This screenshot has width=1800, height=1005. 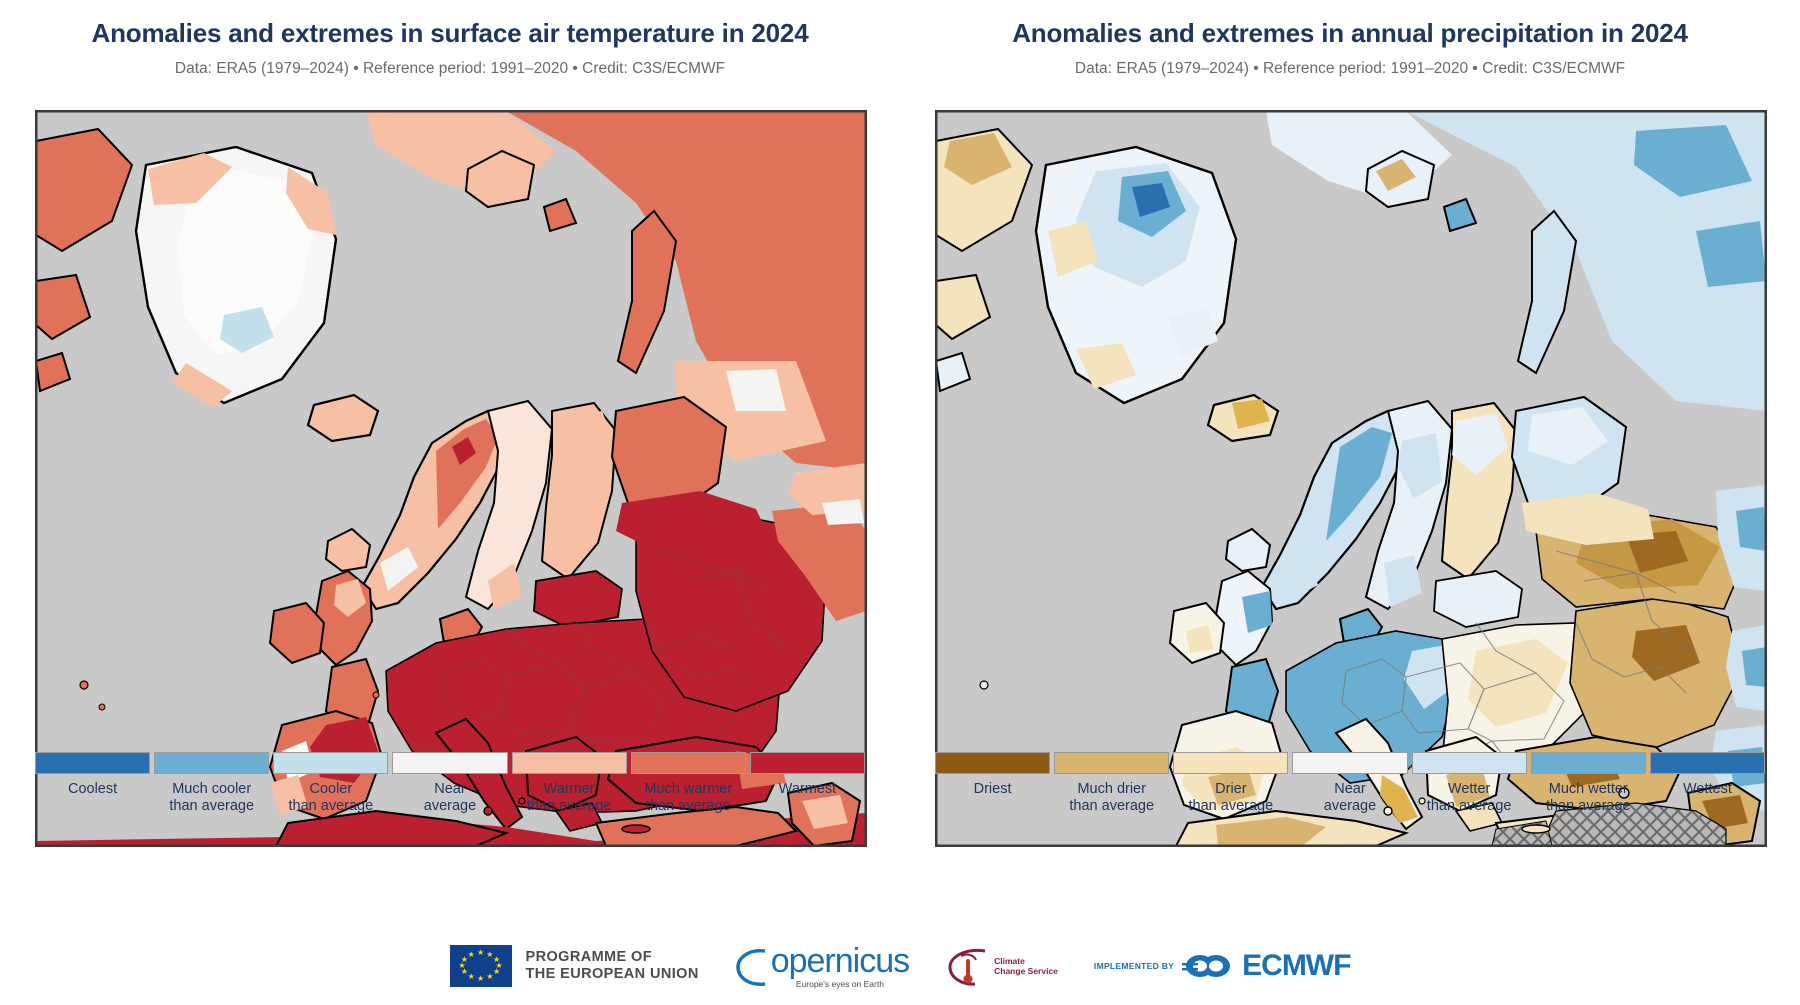 I want to click on legend-swatch-wettest, so click(x=1707, y=763).